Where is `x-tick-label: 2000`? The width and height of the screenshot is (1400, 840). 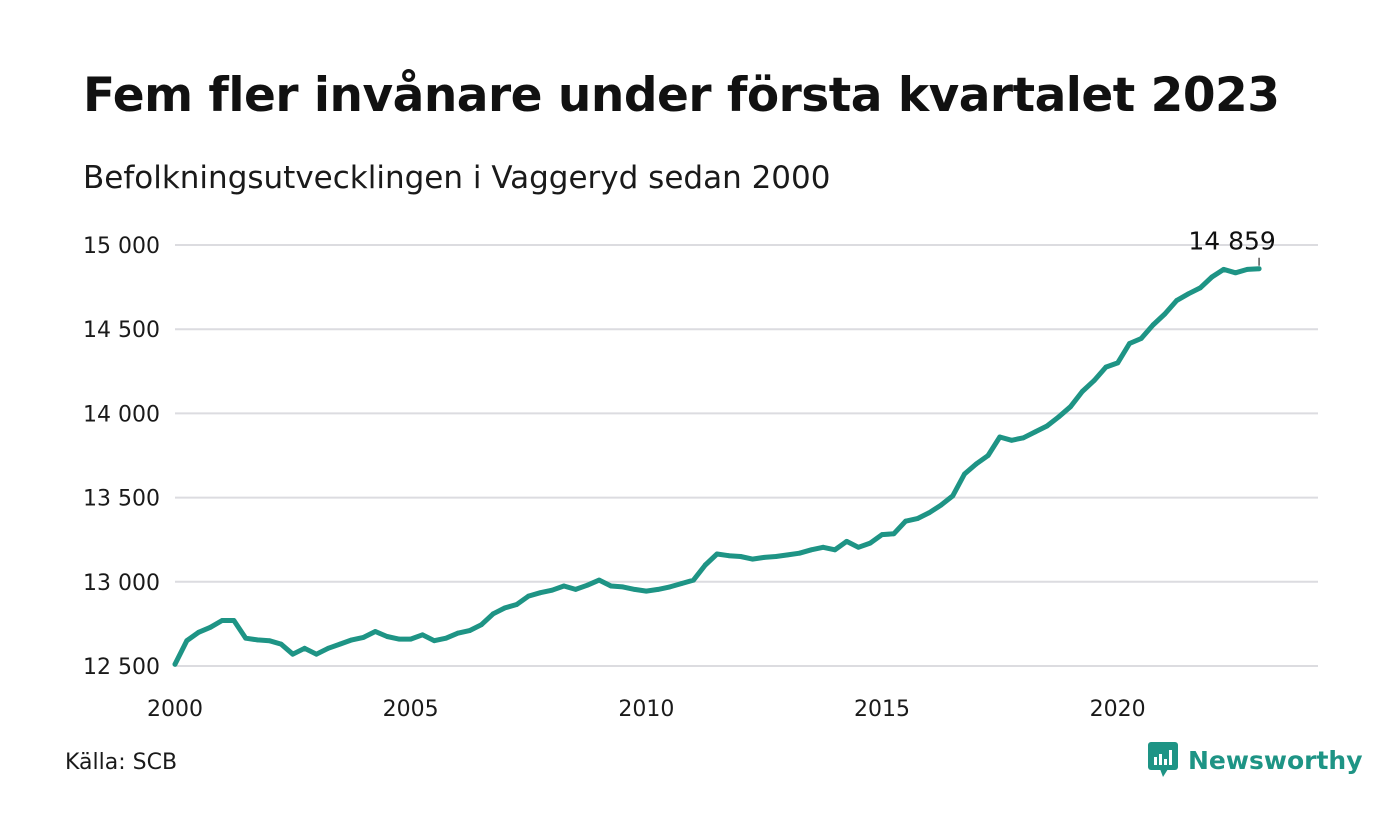
x-tick-label: 2000 is located at coordinates (175, 709).